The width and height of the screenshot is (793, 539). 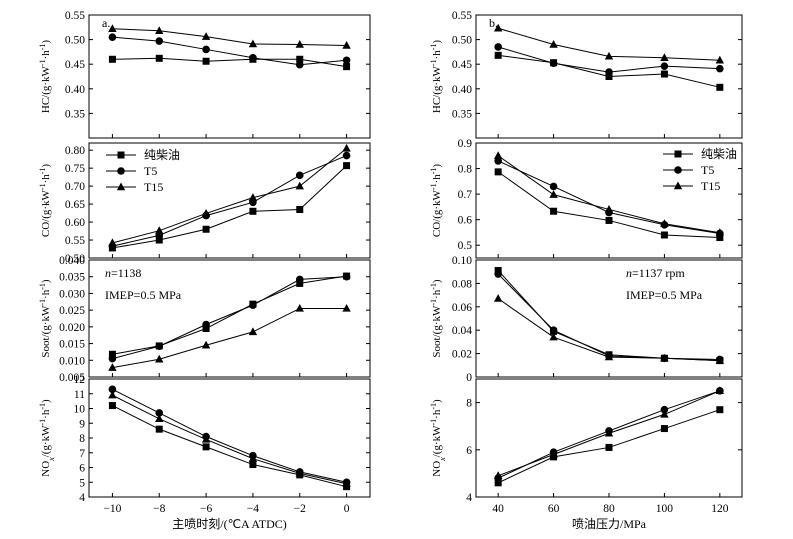 I want to click on panel-label: b., so click(x=493, y=23).